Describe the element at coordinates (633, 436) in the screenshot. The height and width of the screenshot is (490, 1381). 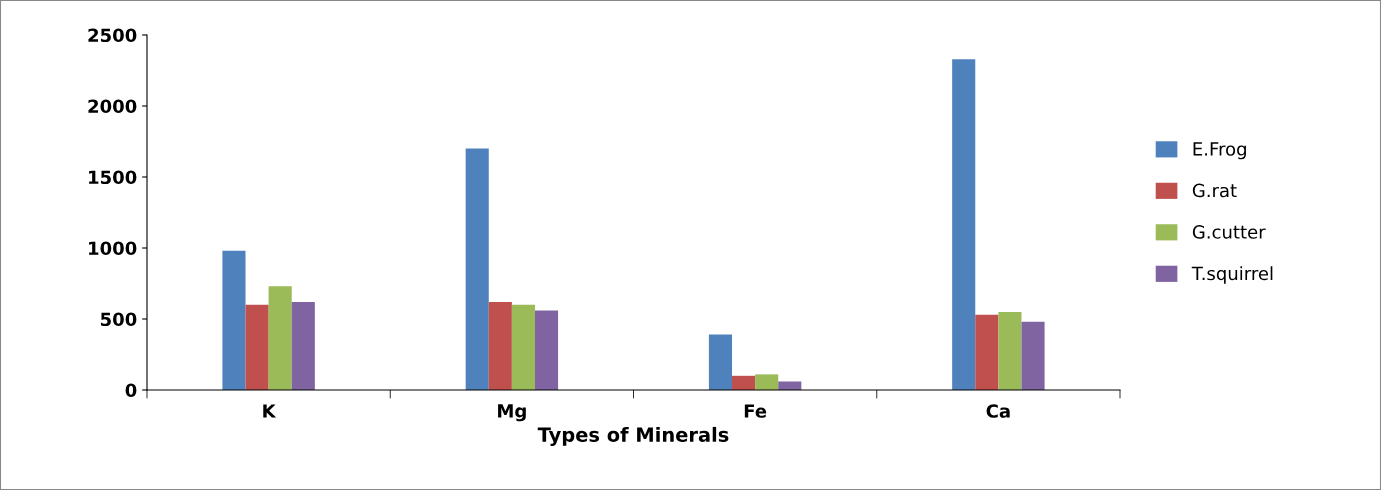
I see `x-axis-title: Types of Minerals` at that location.